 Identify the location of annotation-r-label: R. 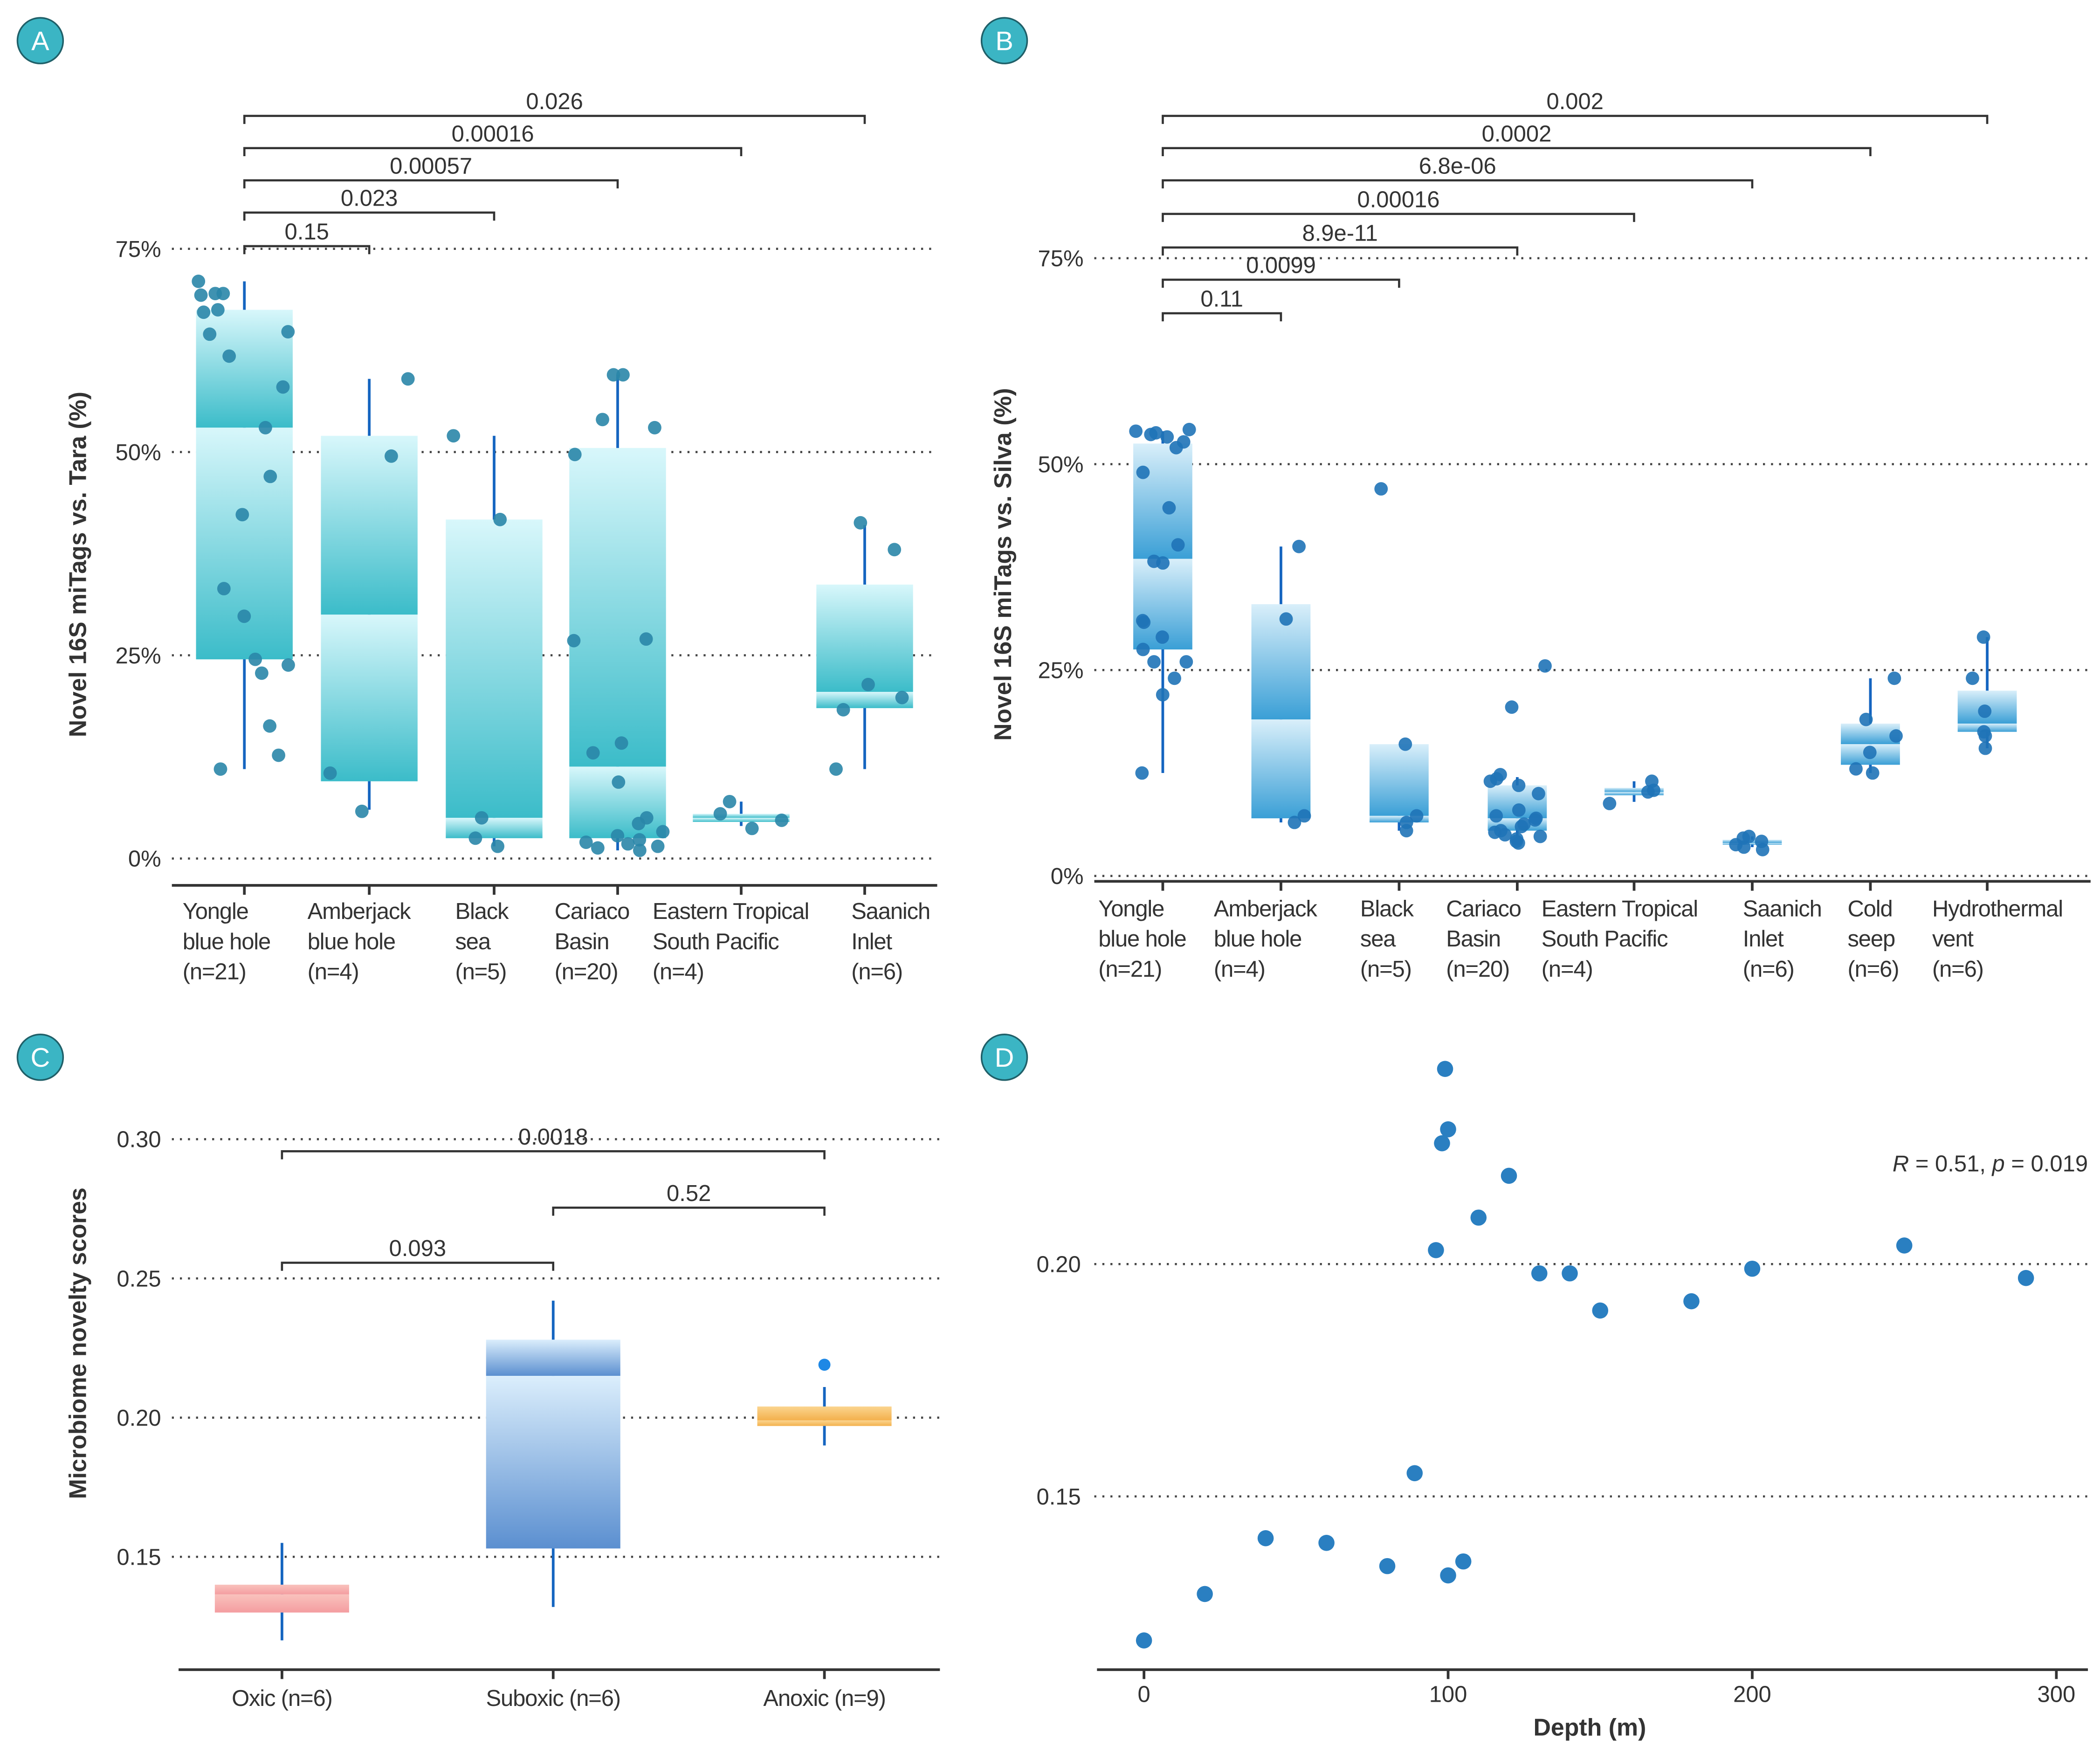
(1901, 1164).